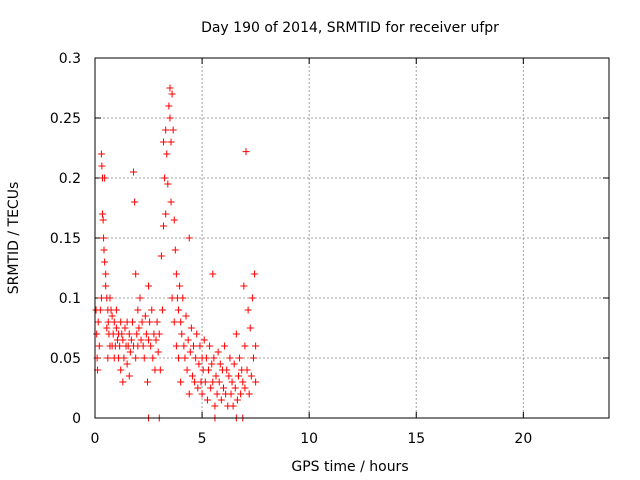 This screenshot has width=640, height=480. Describe the element at coordinates (523, 439) in the screenshot. I see `x-tick-label: 20` at that location.